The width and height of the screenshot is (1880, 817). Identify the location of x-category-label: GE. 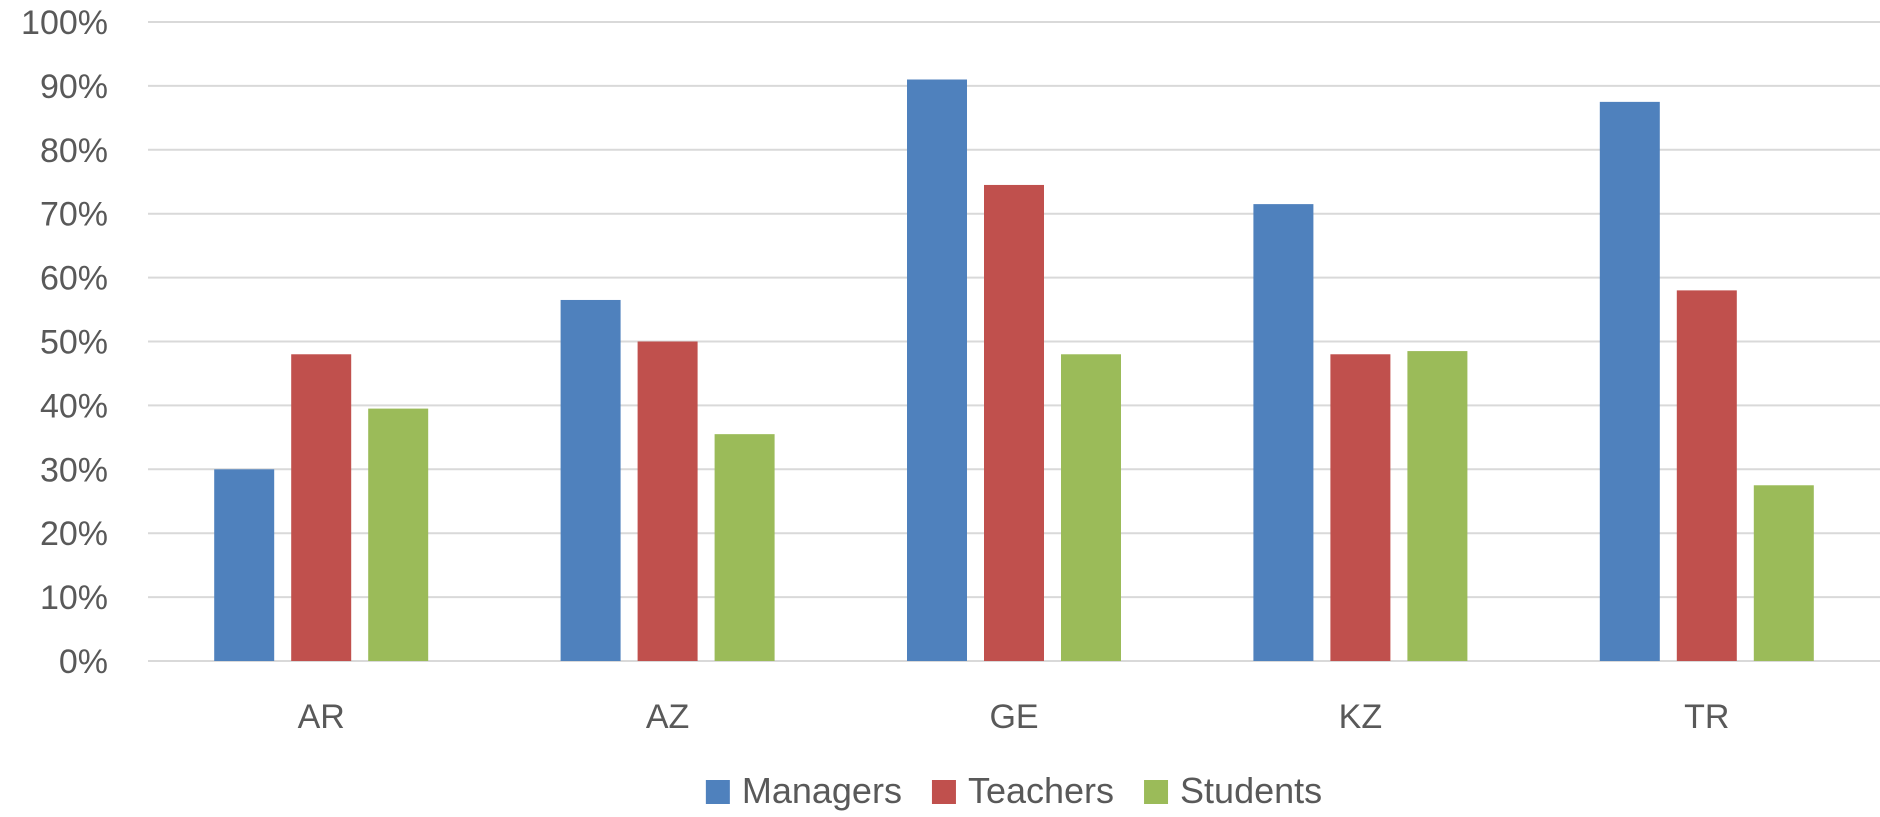
(1013, 717).